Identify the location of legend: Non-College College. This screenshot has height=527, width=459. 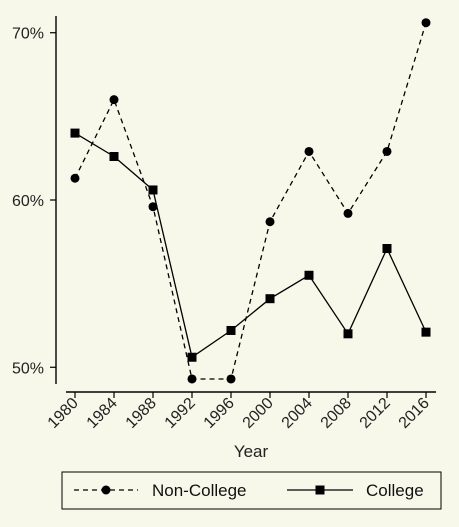
(251, 490).